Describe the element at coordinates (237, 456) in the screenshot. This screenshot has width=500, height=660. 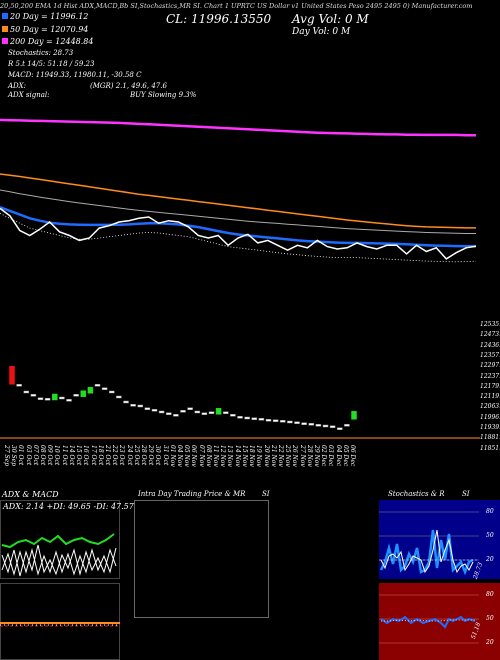
I see `date-label: 14 Nov` at that location.